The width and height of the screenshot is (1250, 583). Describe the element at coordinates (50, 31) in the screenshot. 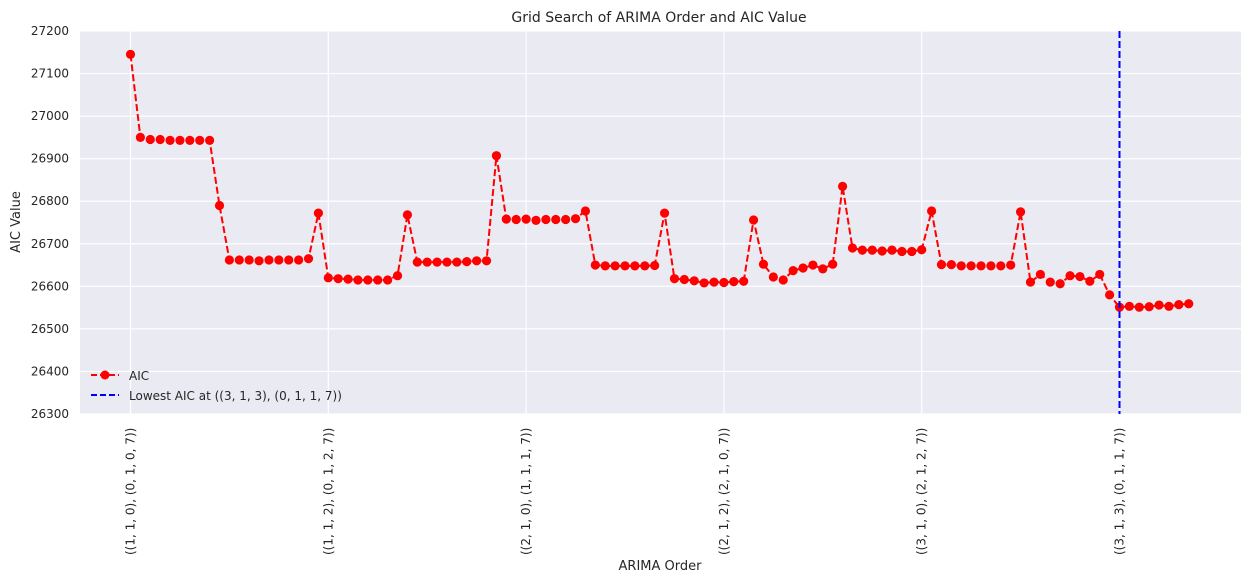

I see `y-tick-label: 27200` at that location.